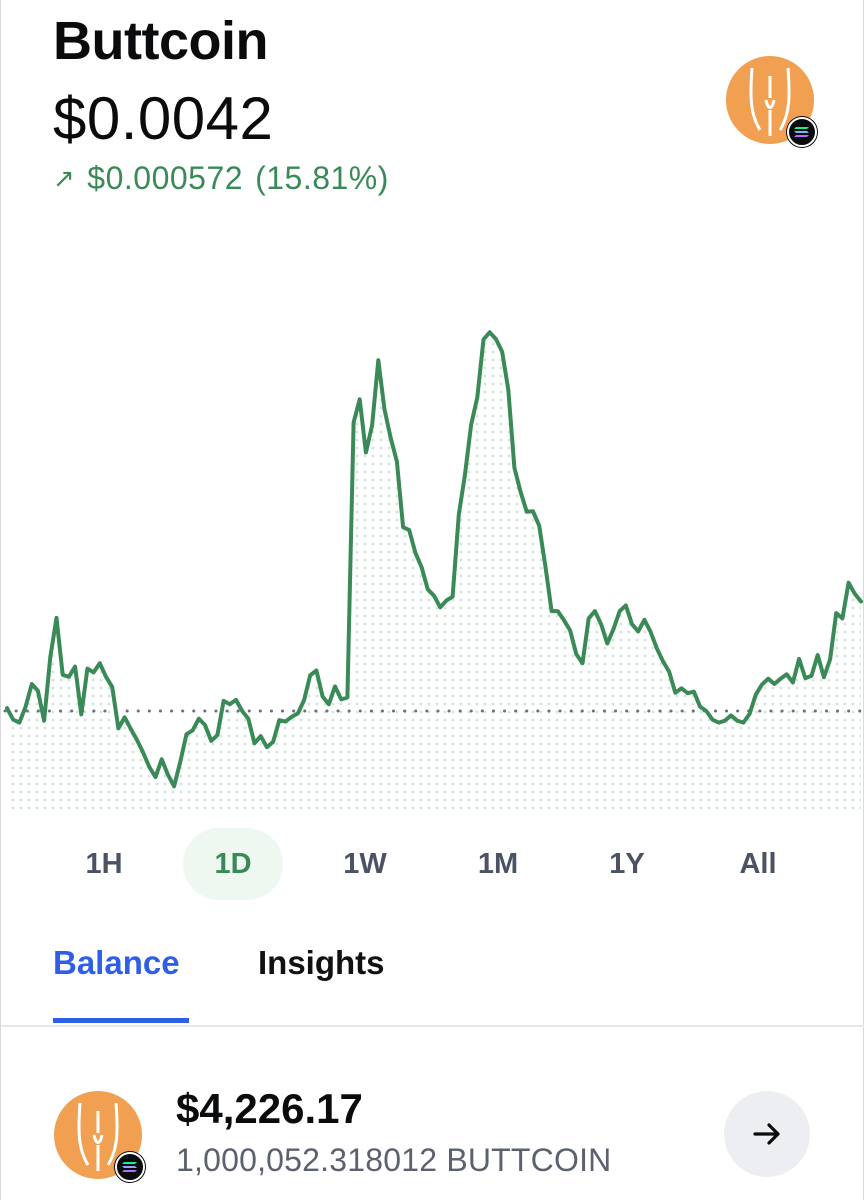  Describe the element at coordinates (432, 864) in the screenshot. I see `time-range-selector: 1H 1D 1W 1M 1Y All` at that location.